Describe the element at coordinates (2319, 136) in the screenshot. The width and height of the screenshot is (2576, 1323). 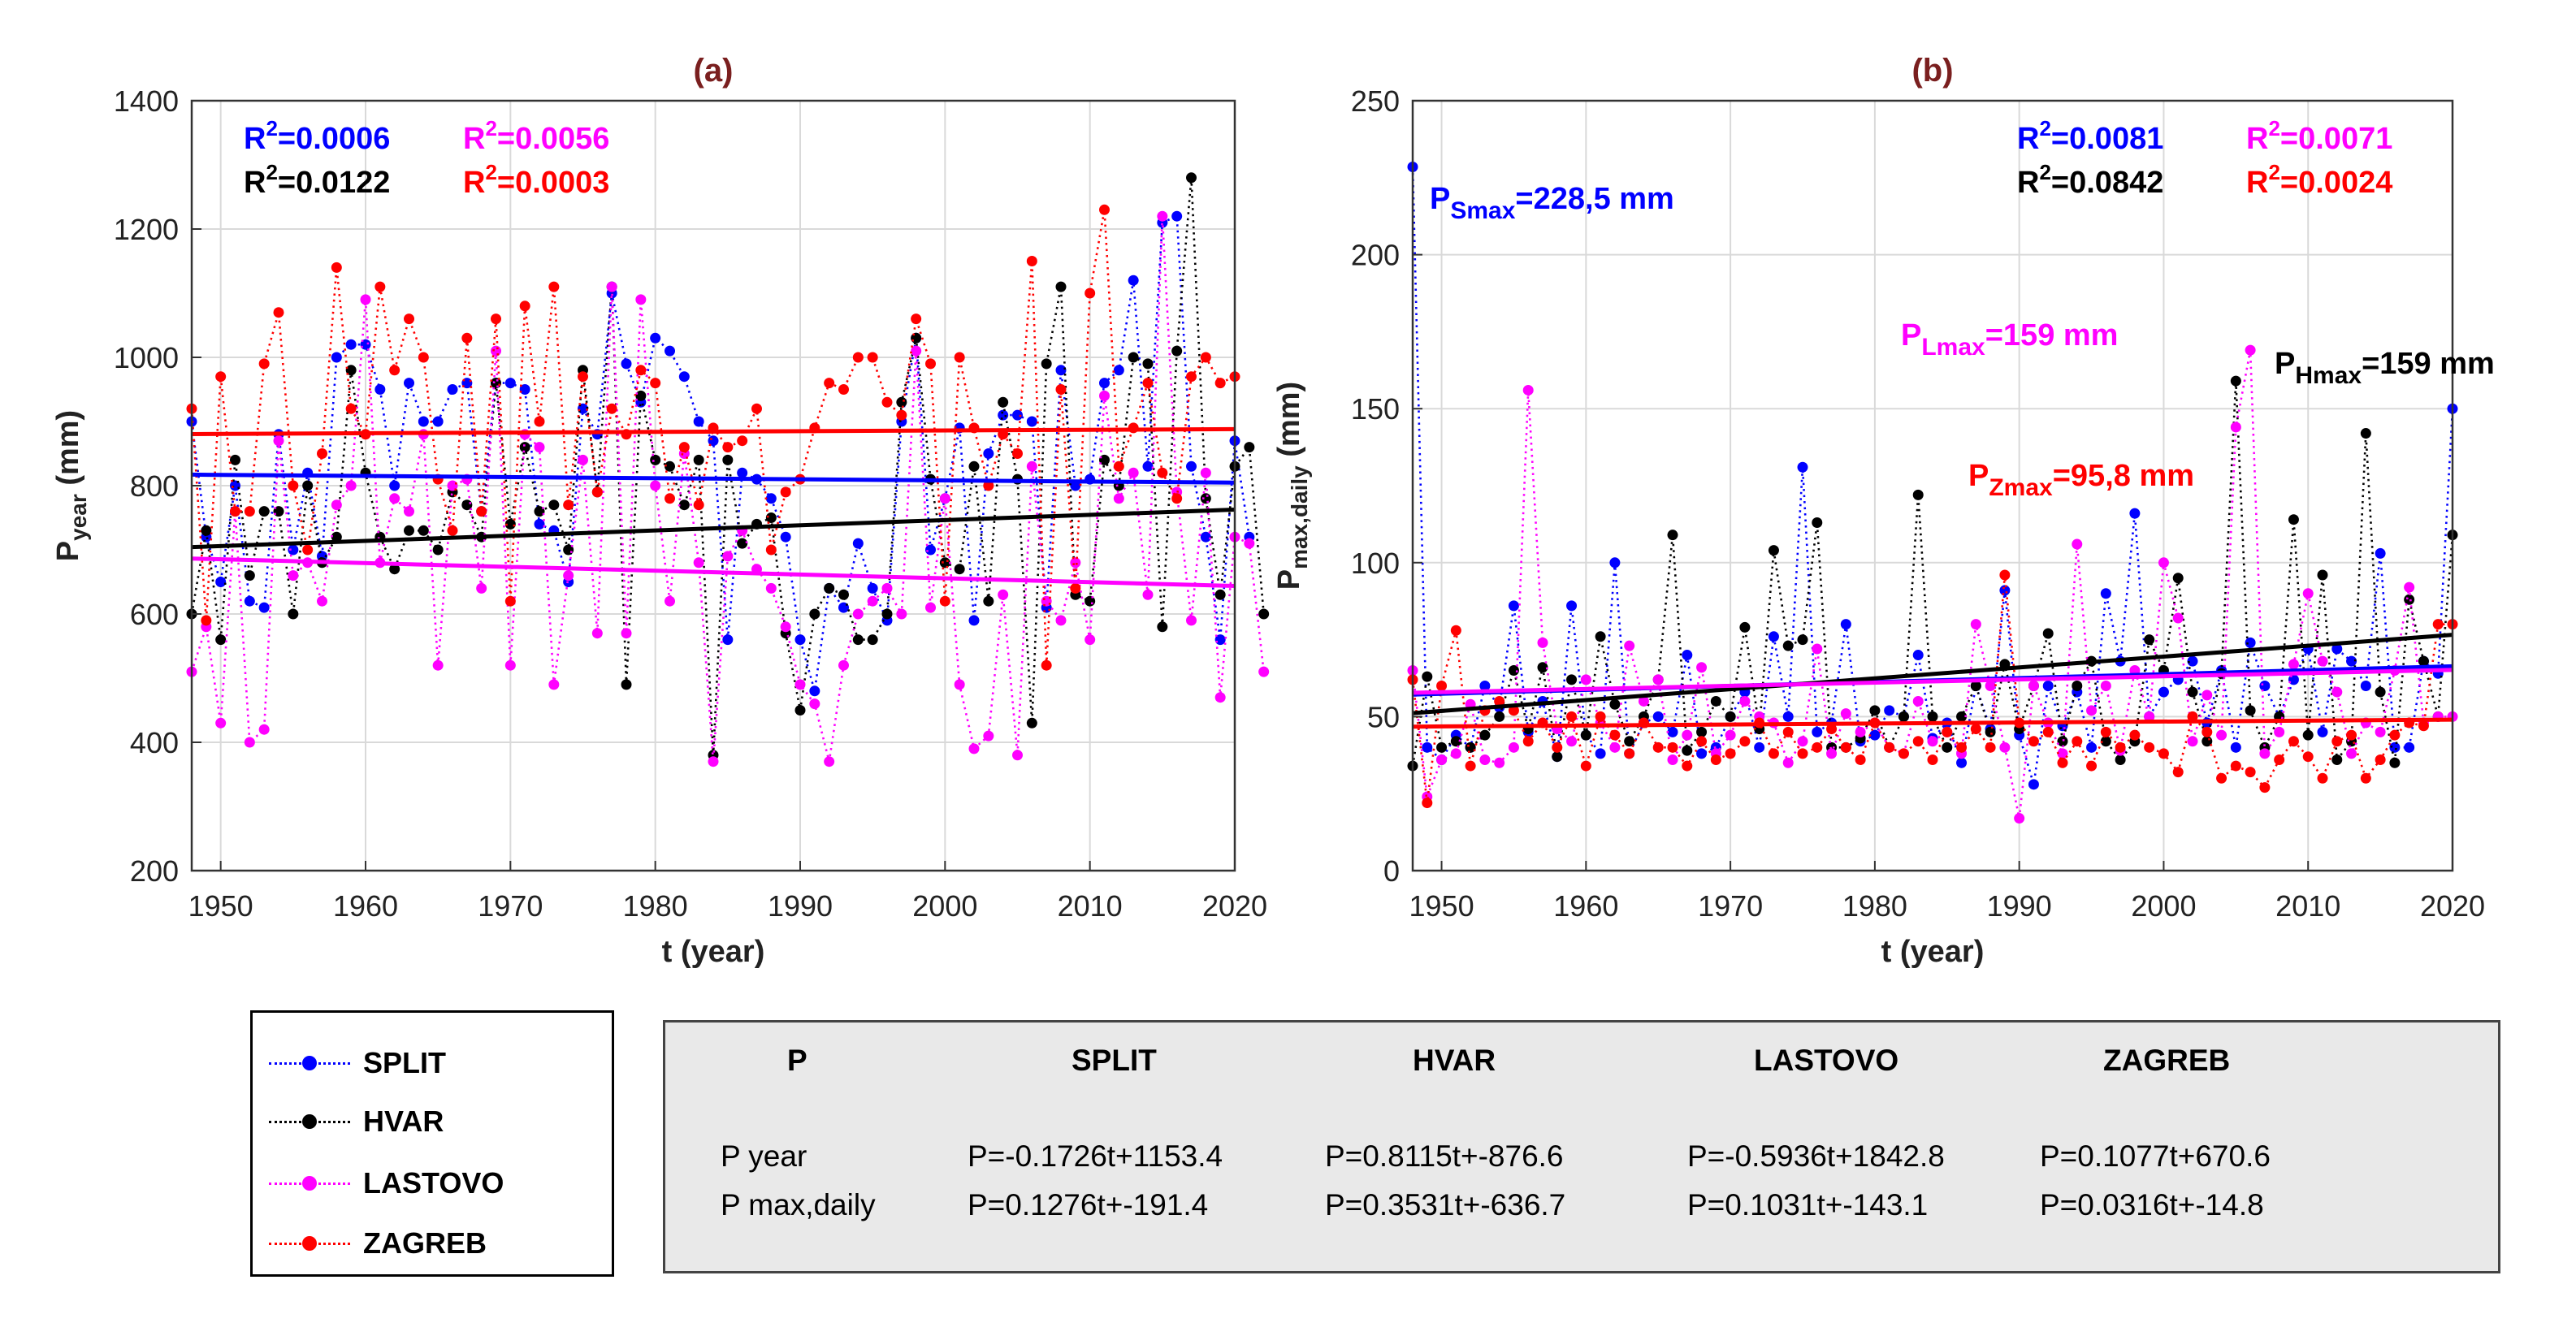
I see `r2-label-lastovo: R2=0.0071` at that location.